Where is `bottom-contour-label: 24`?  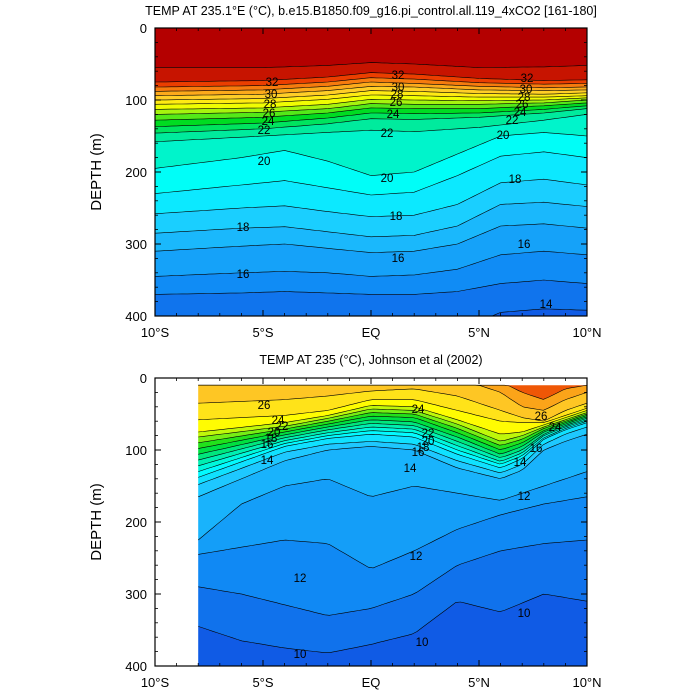
bottom-contour-label: 24 is located at coordinates (555, 428).